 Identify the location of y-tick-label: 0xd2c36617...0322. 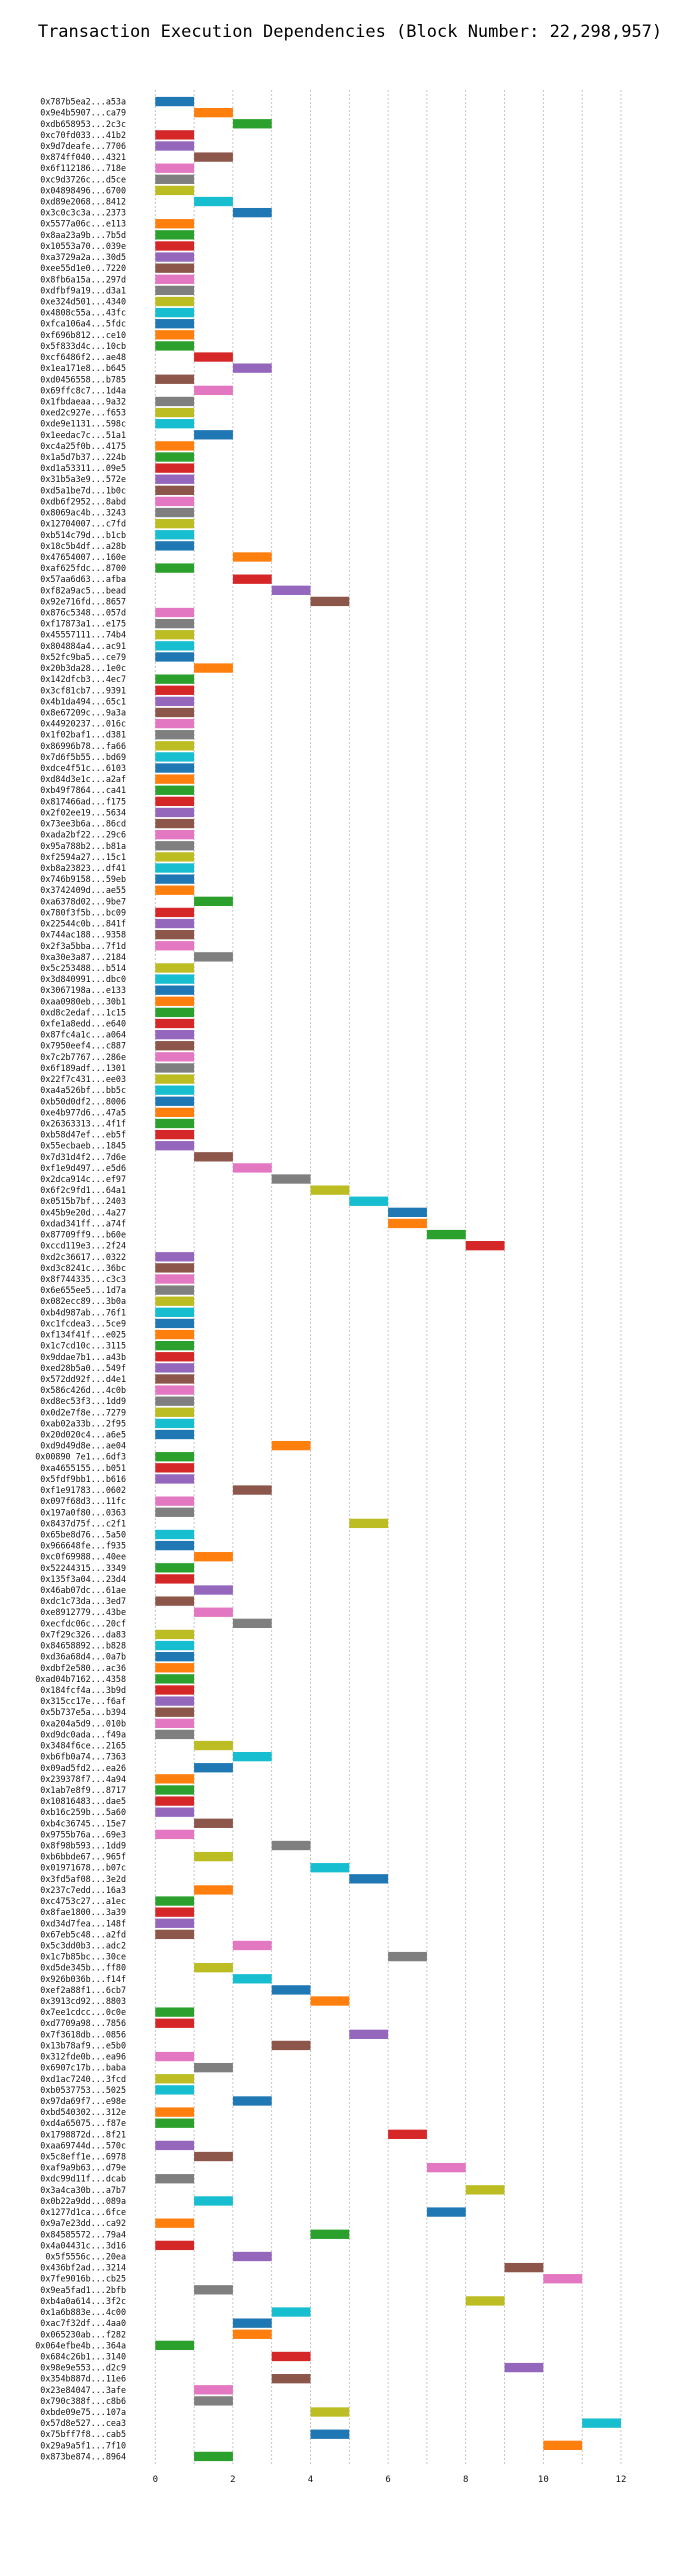
(83, 1257).